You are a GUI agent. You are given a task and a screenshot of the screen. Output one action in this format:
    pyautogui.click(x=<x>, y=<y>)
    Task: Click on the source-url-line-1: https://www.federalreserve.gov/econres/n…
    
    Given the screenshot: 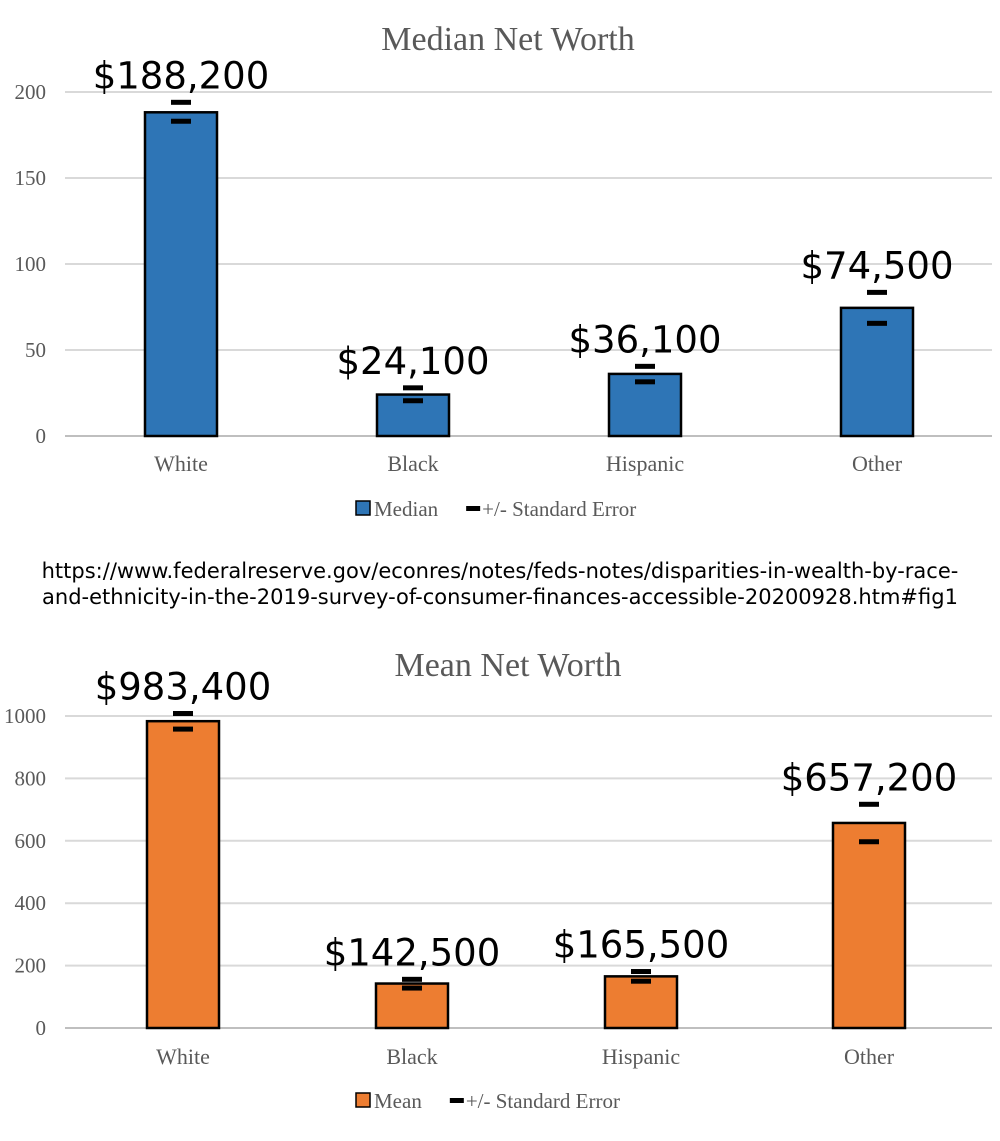 What is the action you would take?
    pyautogui.click(x=500, y=571)
    